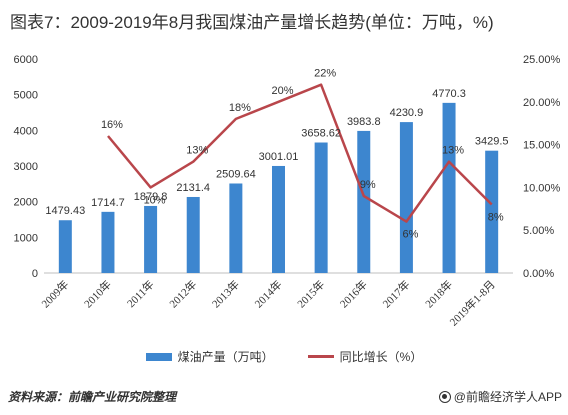  What do you see at coordinates (240, 108) in the screenshot?
I see `growth-value-label: 18%` at bounding box center [240, 108].